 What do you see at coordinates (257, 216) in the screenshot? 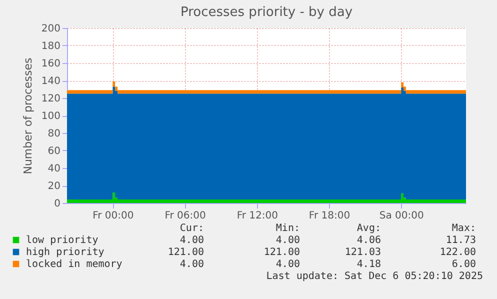
I see `x-tick-label: Fr 12:00` at bounding box center [257, 216].